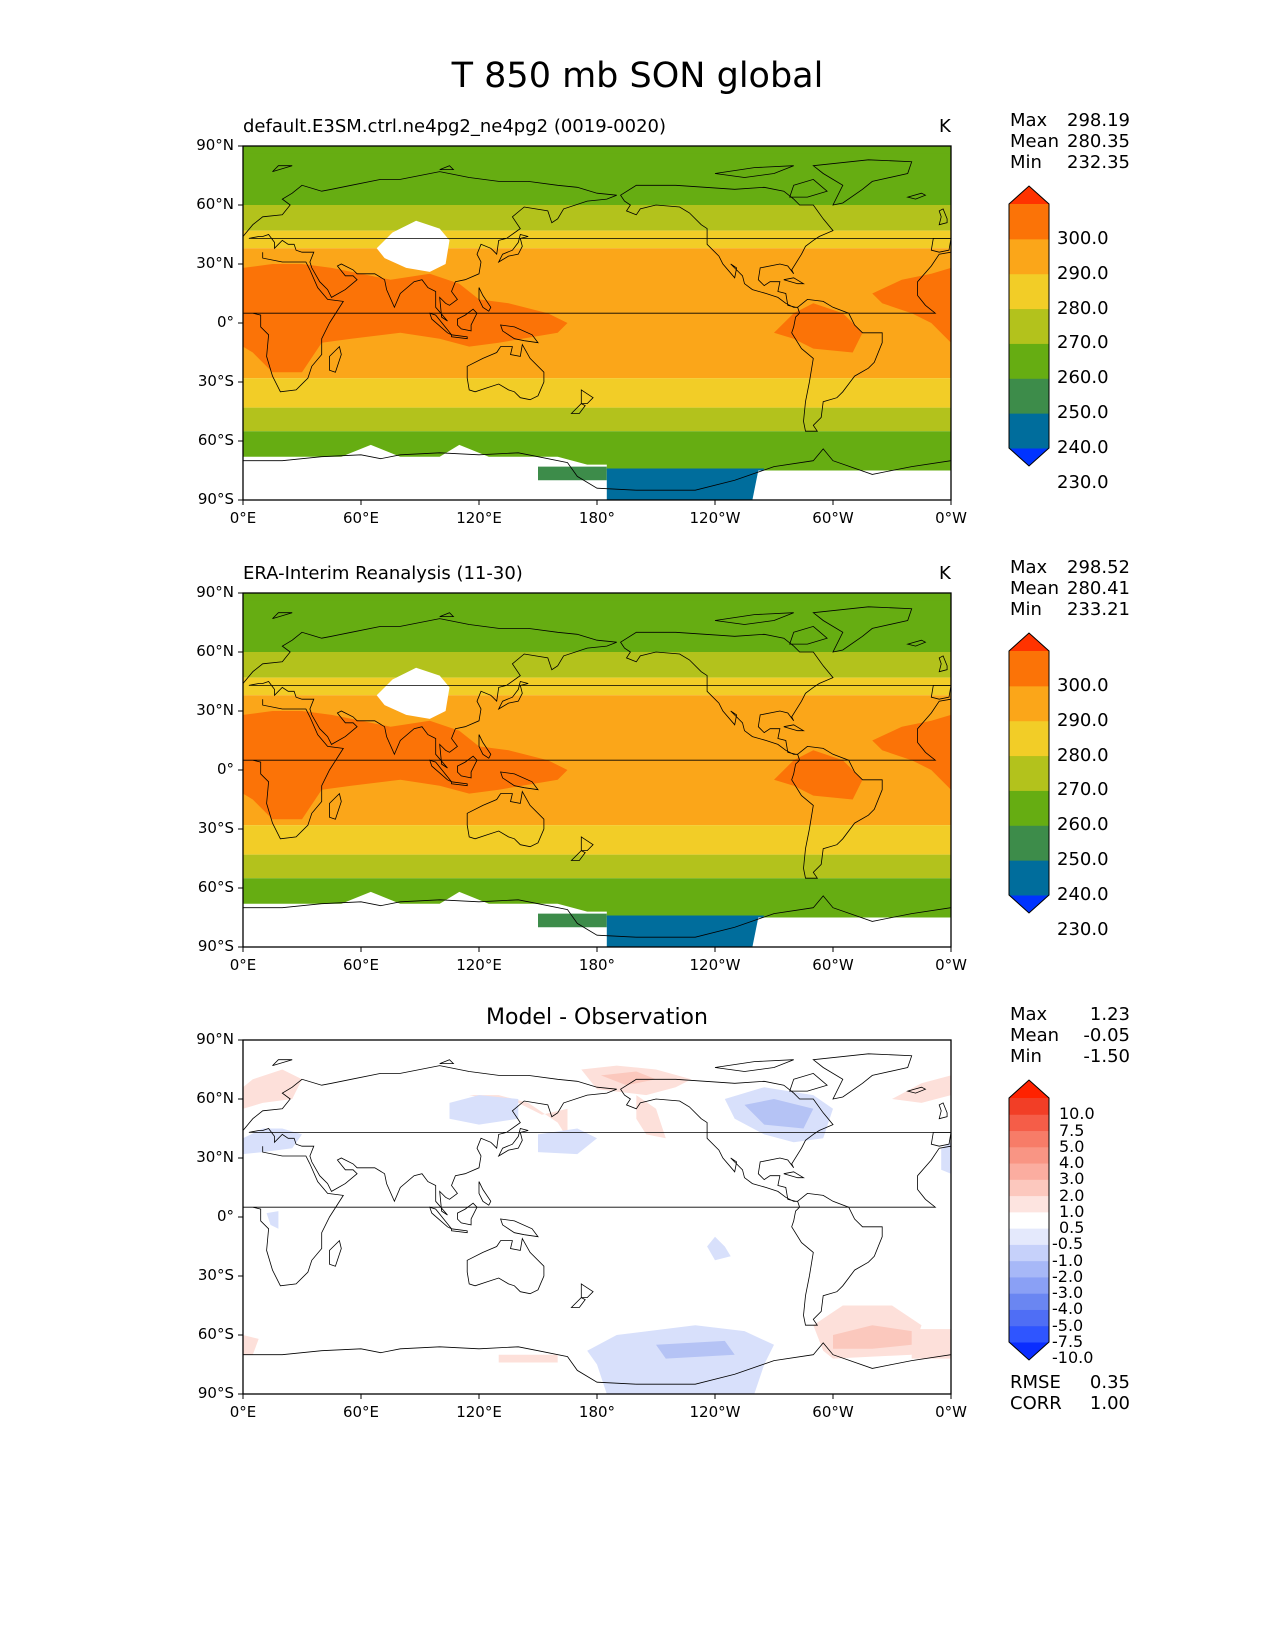 The height and width of the screenshot is (1650, 1275). What do you see at coordinates (578, 408) in the screenshot?
I see `model-coast-nz2` at bounding box center [578, 408].